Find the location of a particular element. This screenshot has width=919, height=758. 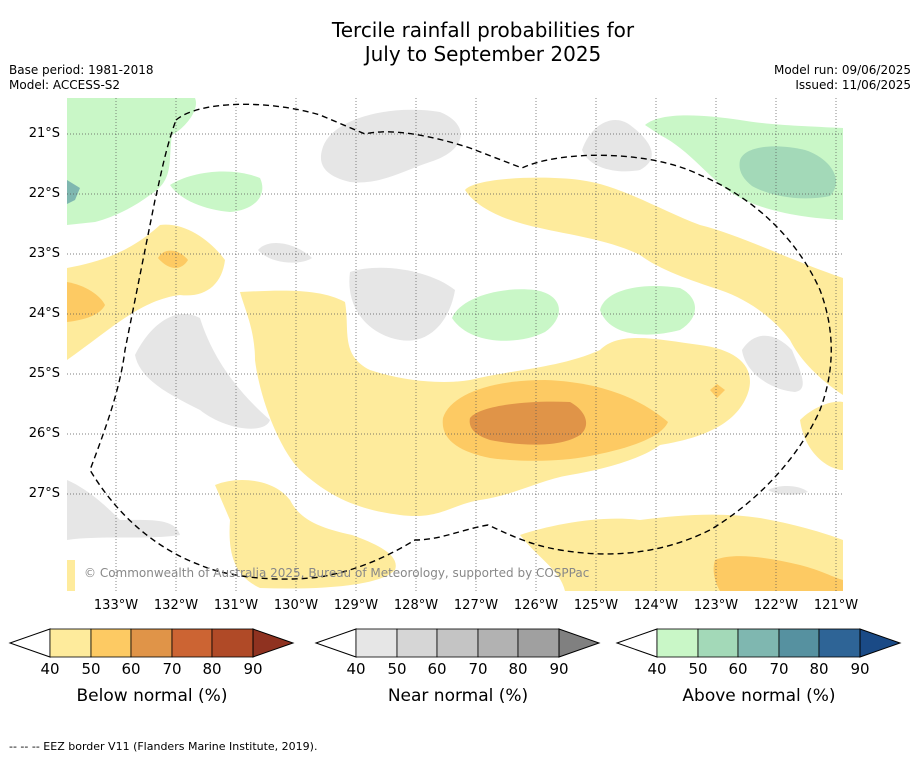

lat-label: 21°S is located at coordinates (44, 133).